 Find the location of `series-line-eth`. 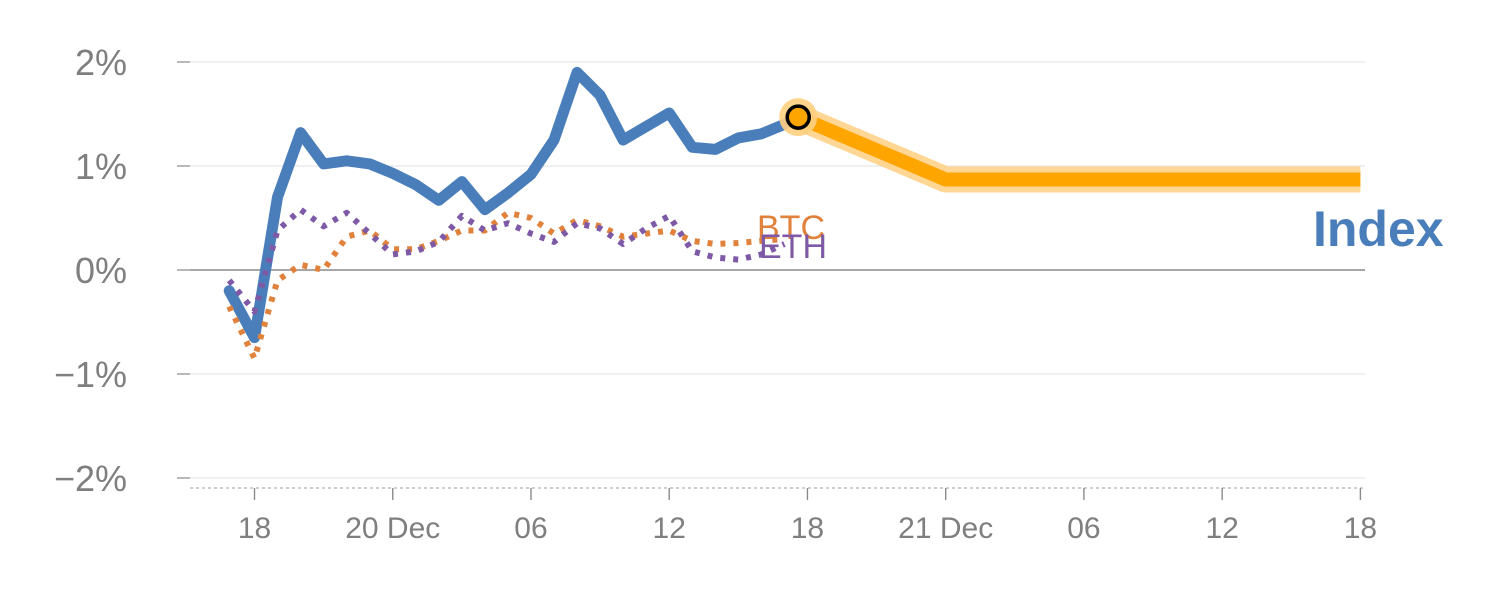

series-line-eth is located at coordinates (506, 260).